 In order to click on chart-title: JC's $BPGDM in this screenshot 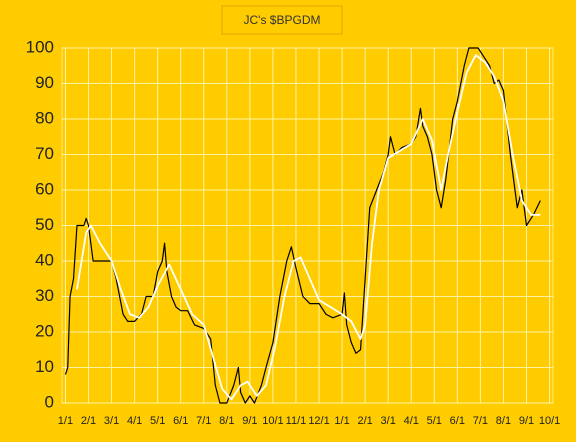, I will do `click(282, 20)`.